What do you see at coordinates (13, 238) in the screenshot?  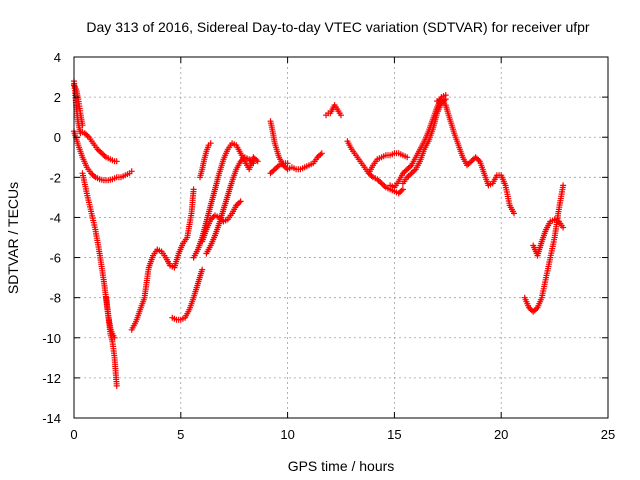 I see `y-axis-label: SDTVAR / TECUs` at bounding box center [13, 238].